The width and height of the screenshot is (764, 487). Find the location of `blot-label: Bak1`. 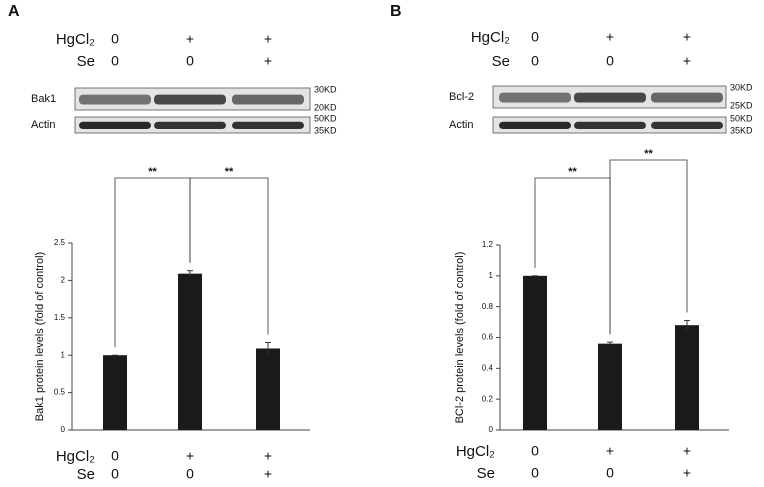

blot-label: Bak1 is located at coordinates (43, 99).